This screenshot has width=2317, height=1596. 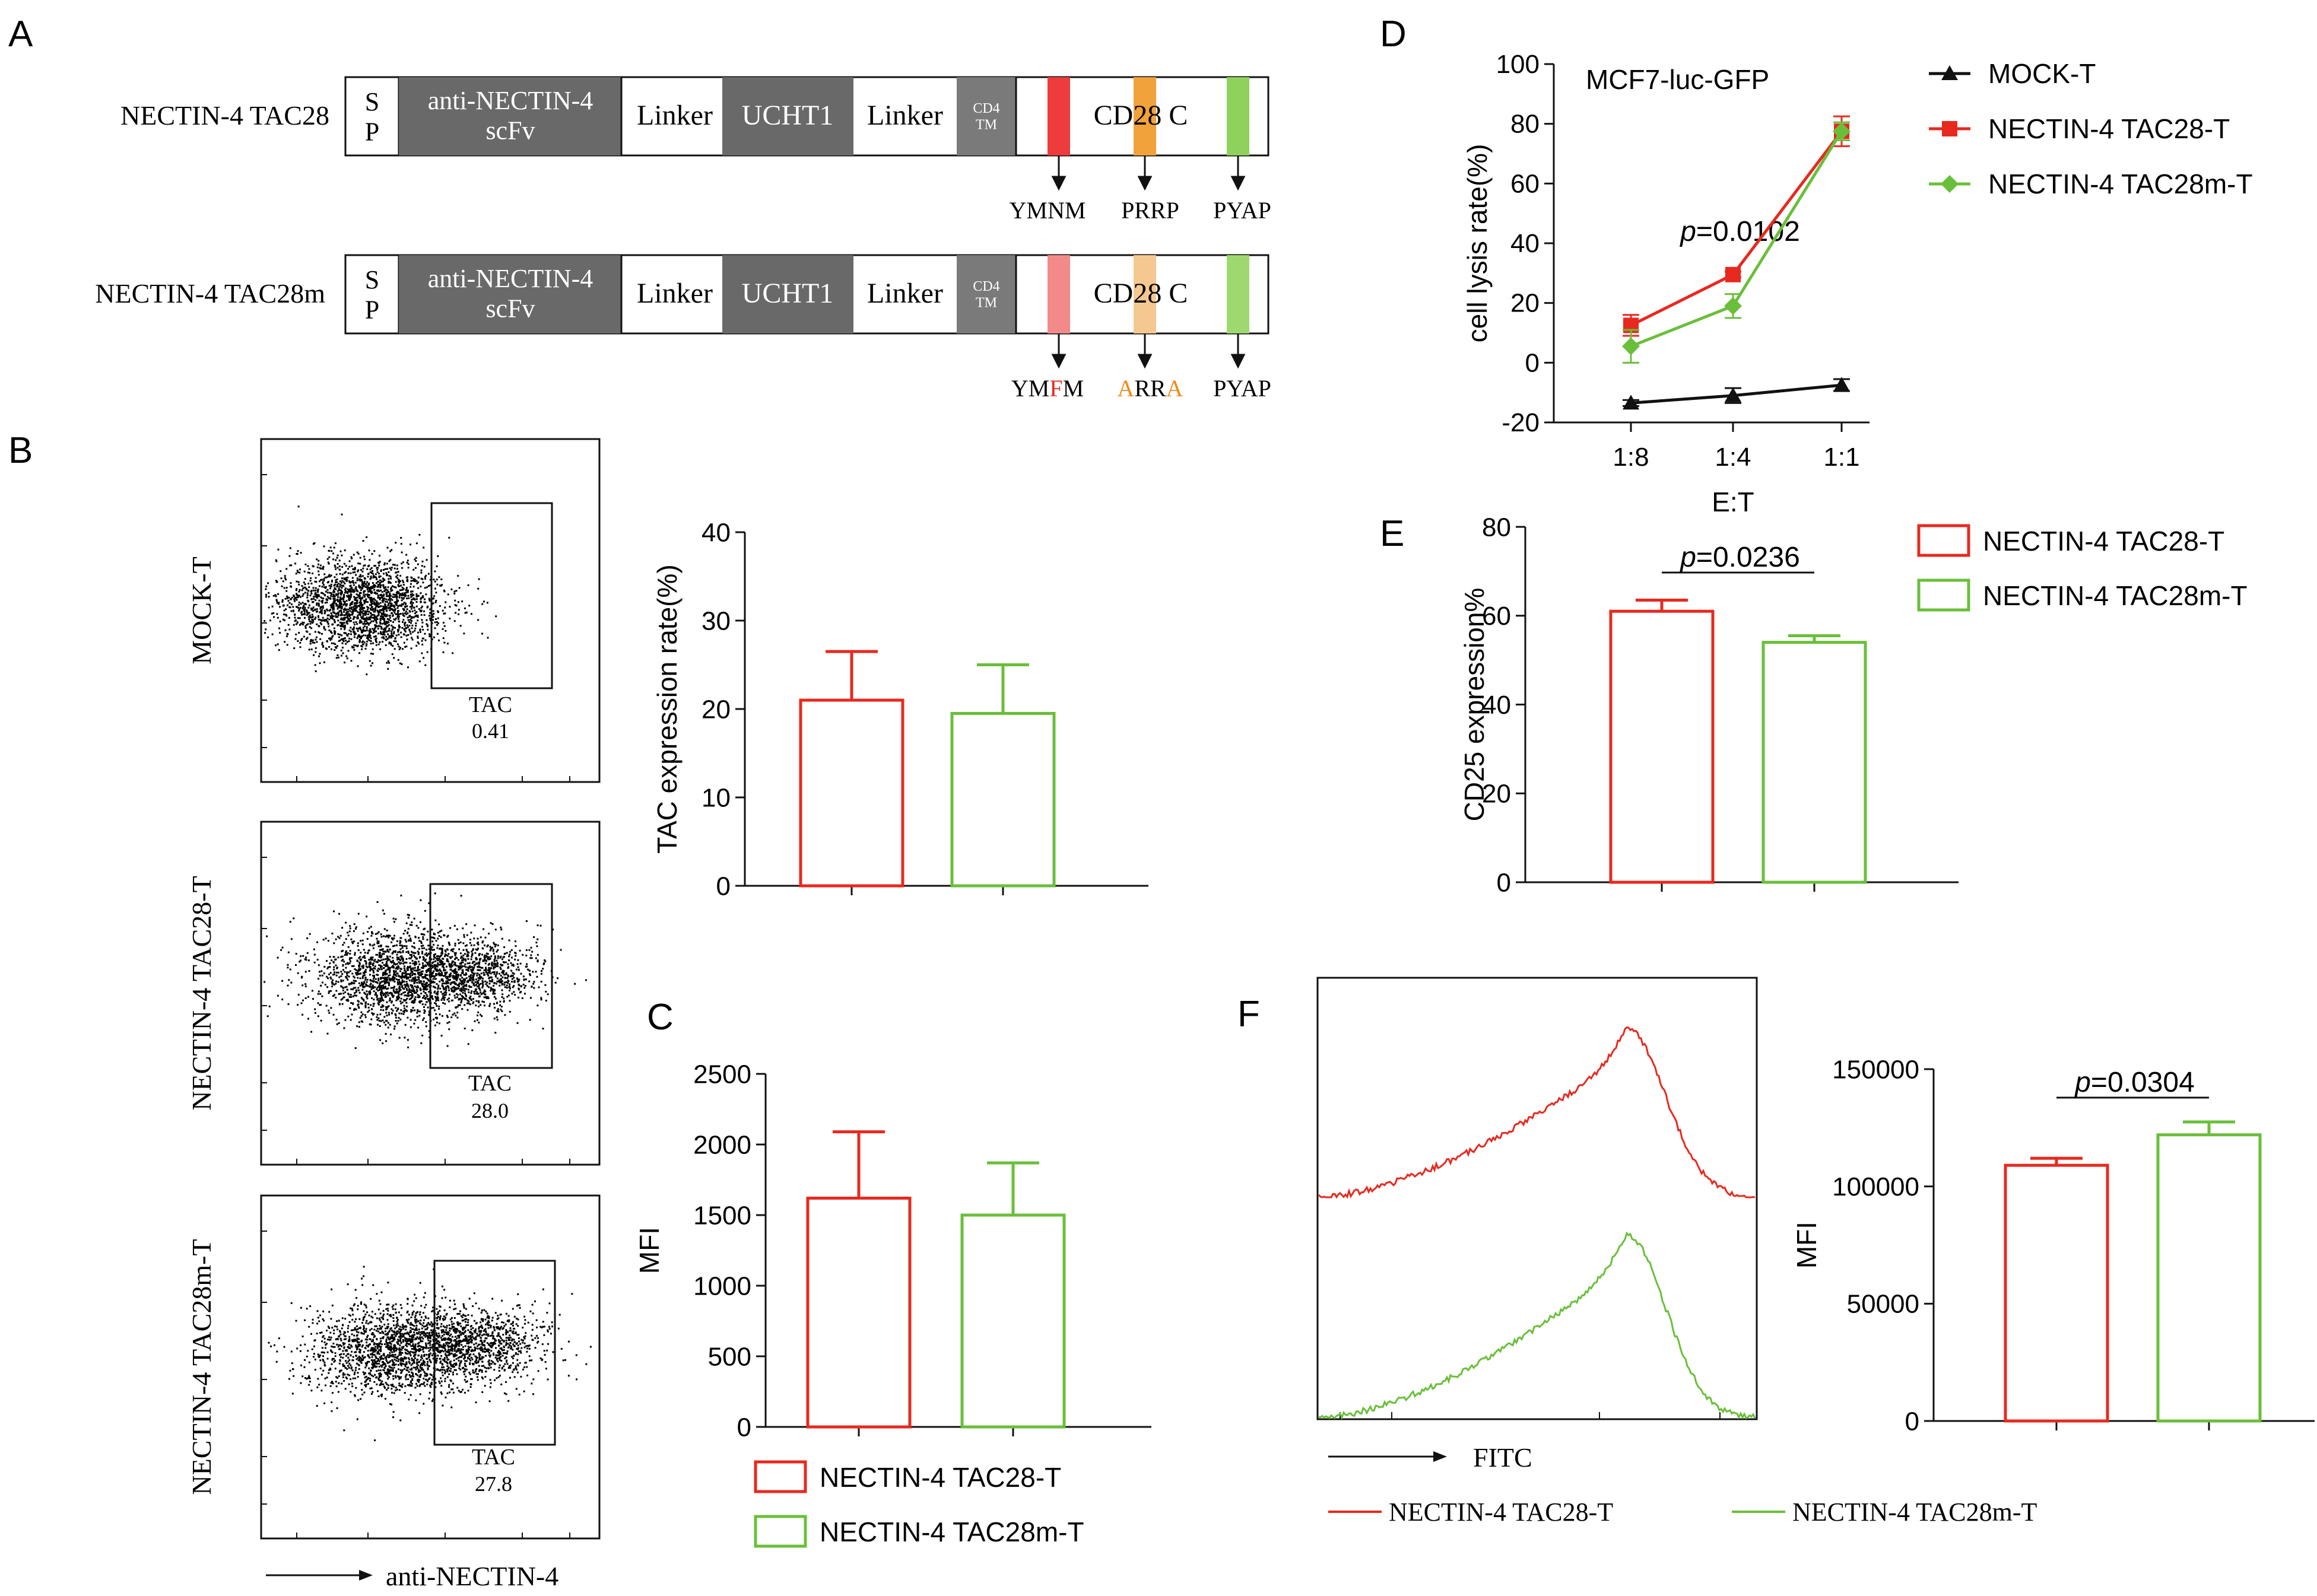 What do you see at coordinates (490, 731) in the screenshot?
I see `gate-value: 0.41` at bounding box center [490, 731].